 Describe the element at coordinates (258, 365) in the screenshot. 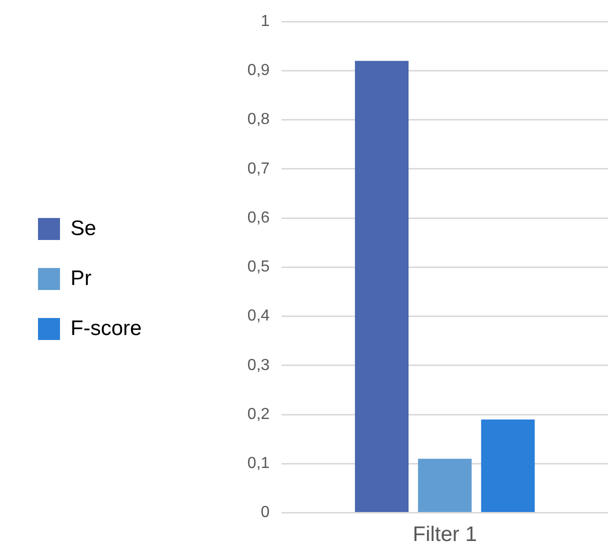

I see `y-tick-label: 0,3` at that location.